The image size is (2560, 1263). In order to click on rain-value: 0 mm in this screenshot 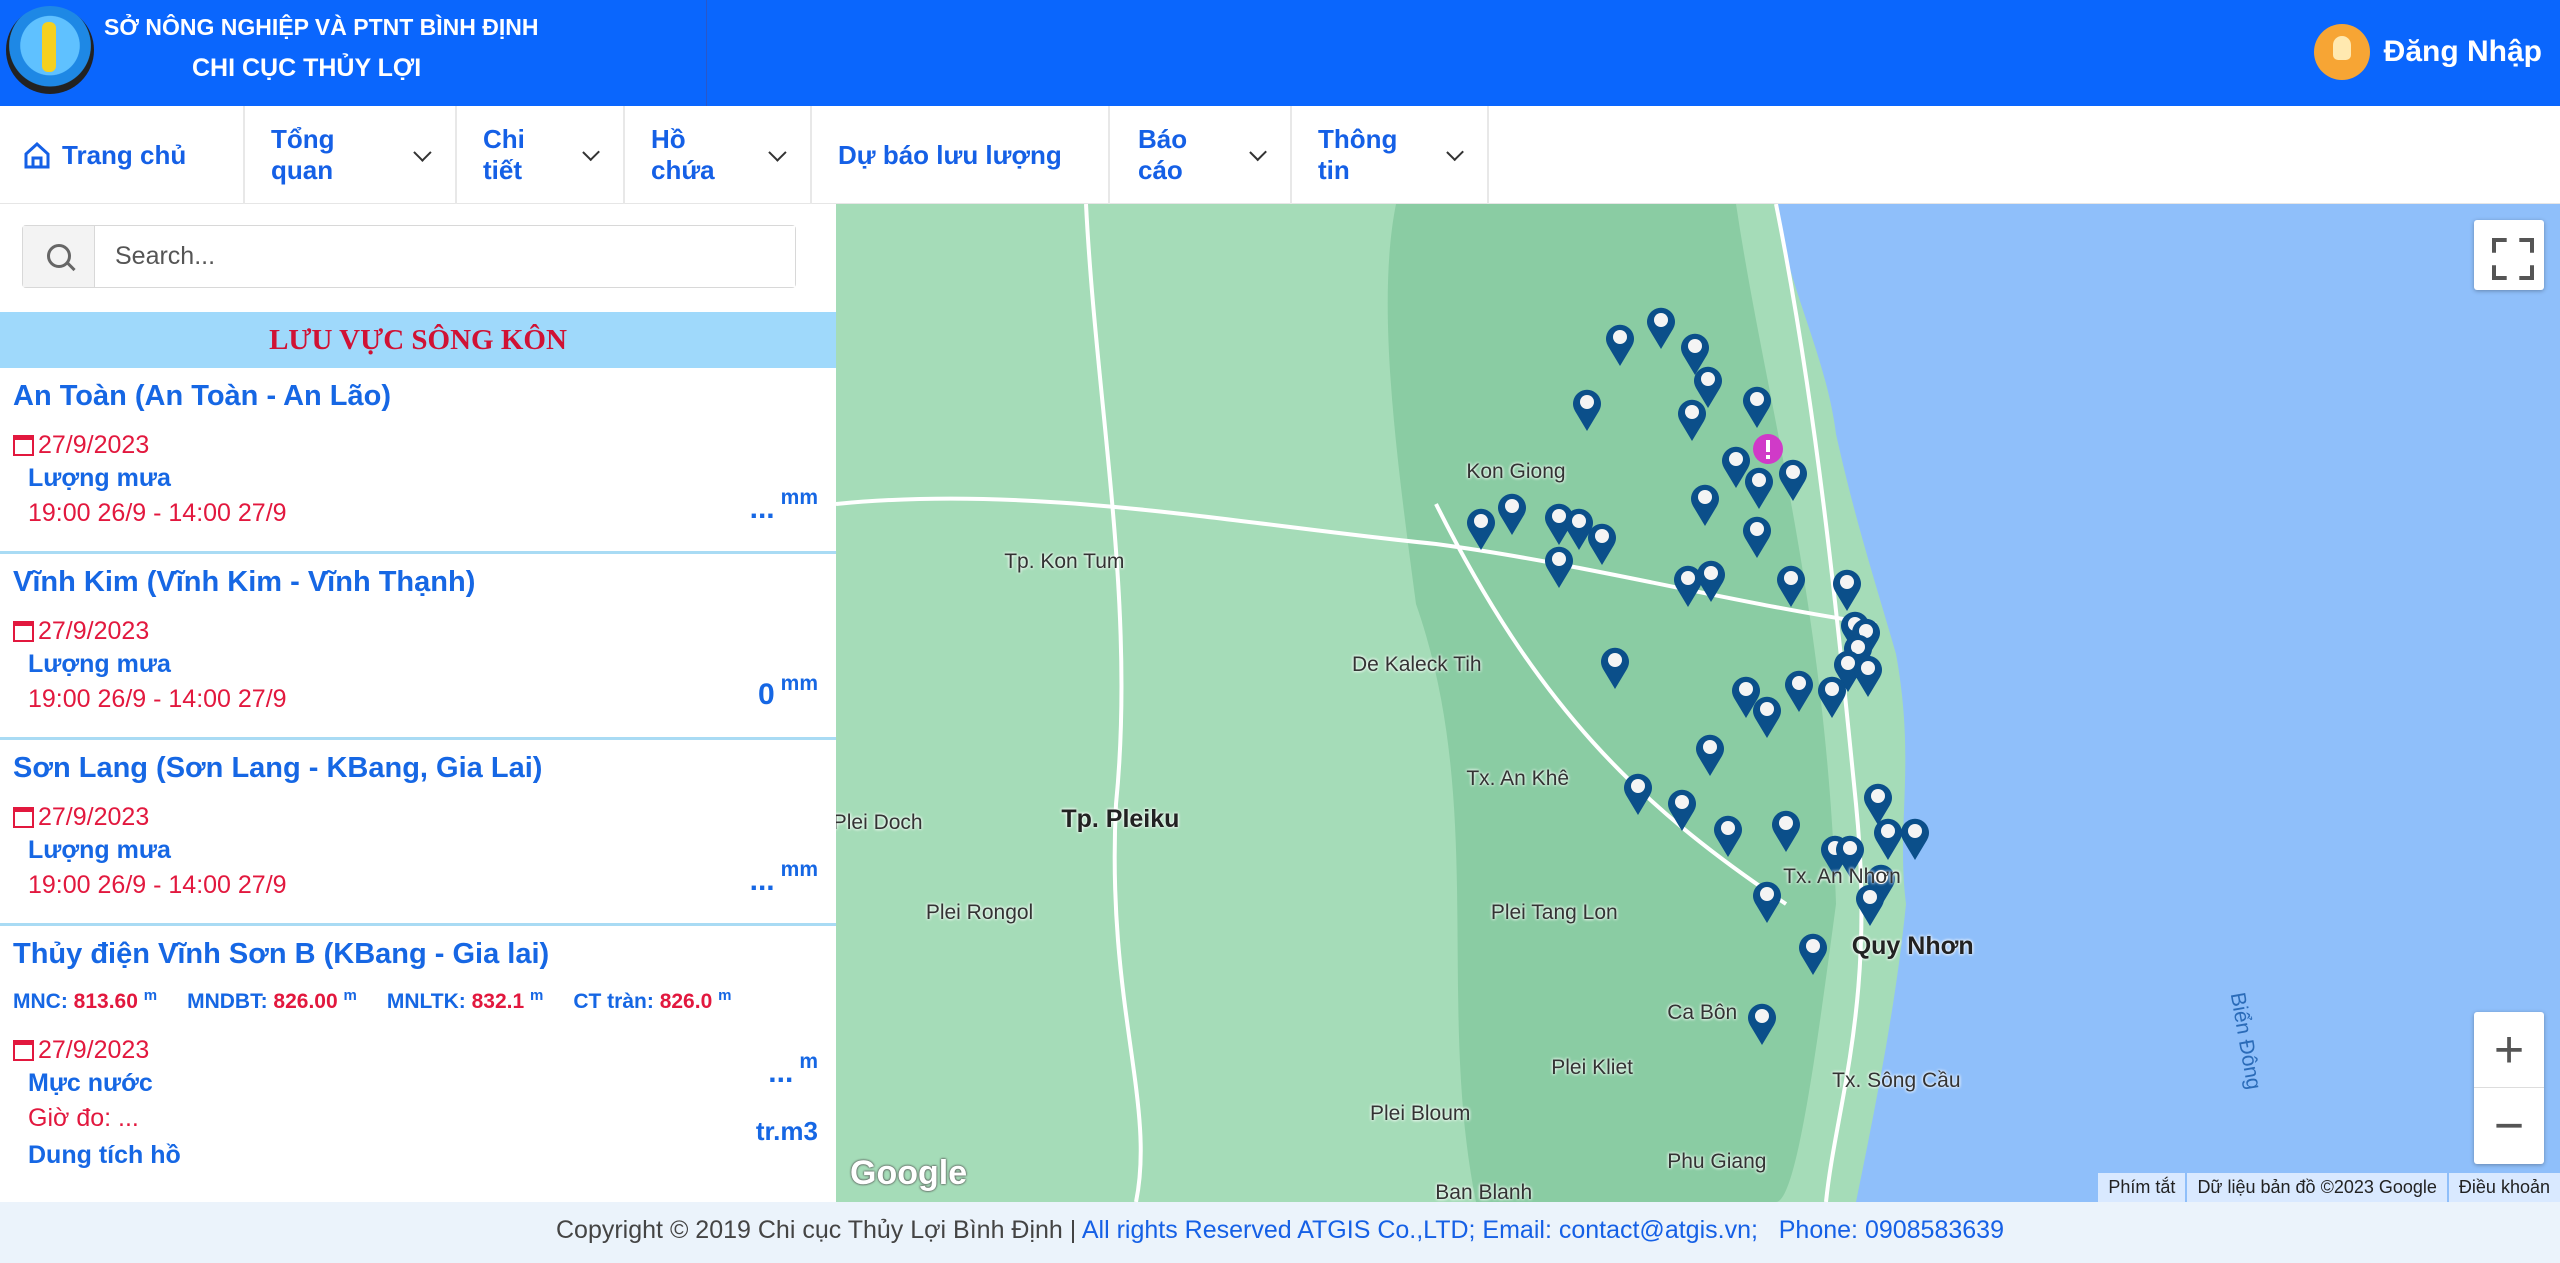, I will do `click(787, 691)`.